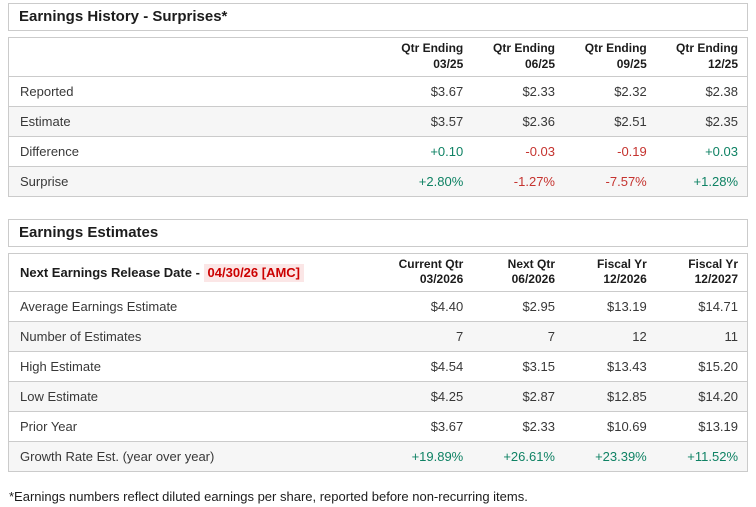  Describe the element at coordinates (99, 307) in the screenshot. I see `row-label: Average Earnings Estimate` at that location.